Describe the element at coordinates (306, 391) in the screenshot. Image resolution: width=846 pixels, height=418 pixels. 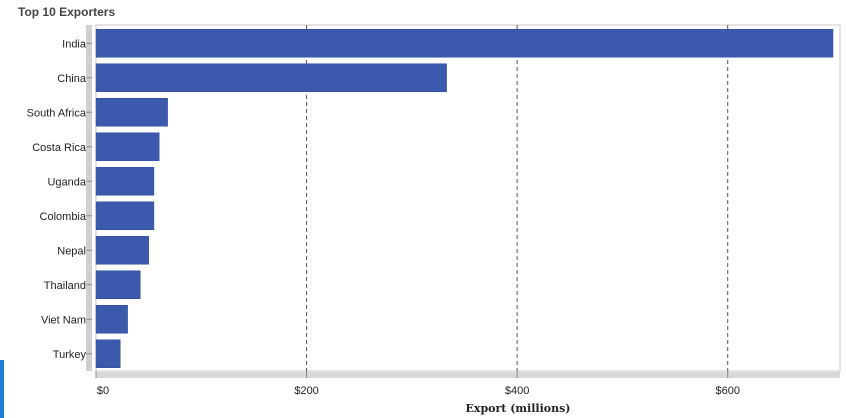
I see `x-tick-label: $200` at that location.